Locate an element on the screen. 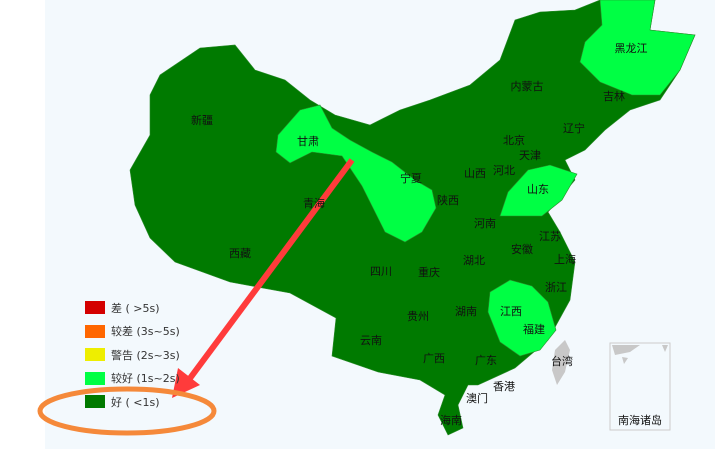  label-jilin: 吉林 is located at coordinates (614, 96).